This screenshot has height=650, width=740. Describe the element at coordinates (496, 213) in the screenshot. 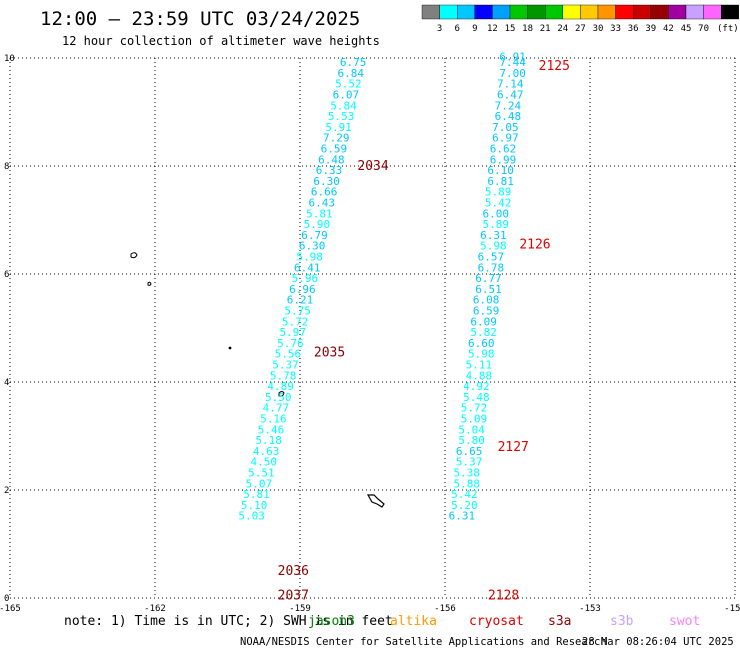

I see `wave-height-point: 6.00` at that location.